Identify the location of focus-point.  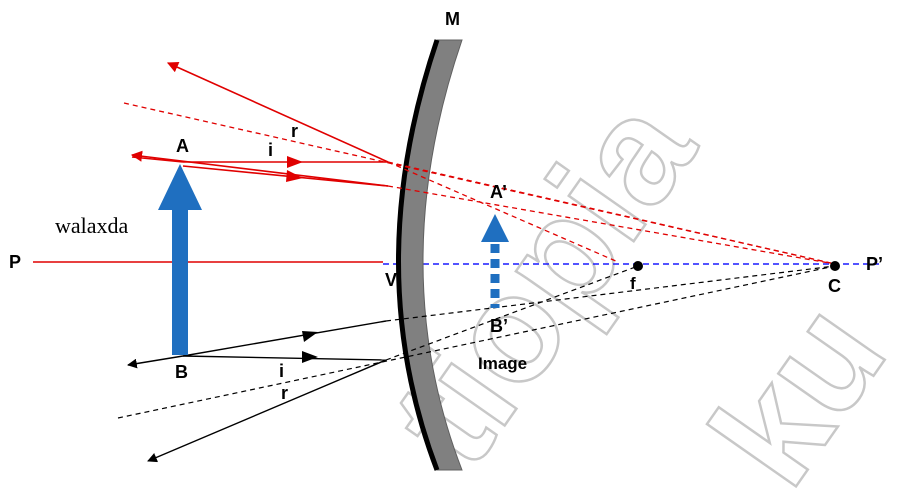
(638, 266).